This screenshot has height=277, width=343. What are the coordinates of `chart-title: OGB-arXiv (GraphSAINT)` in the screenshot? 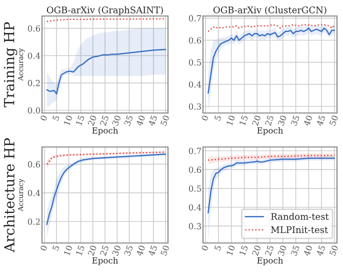 It's located at (104, 11).